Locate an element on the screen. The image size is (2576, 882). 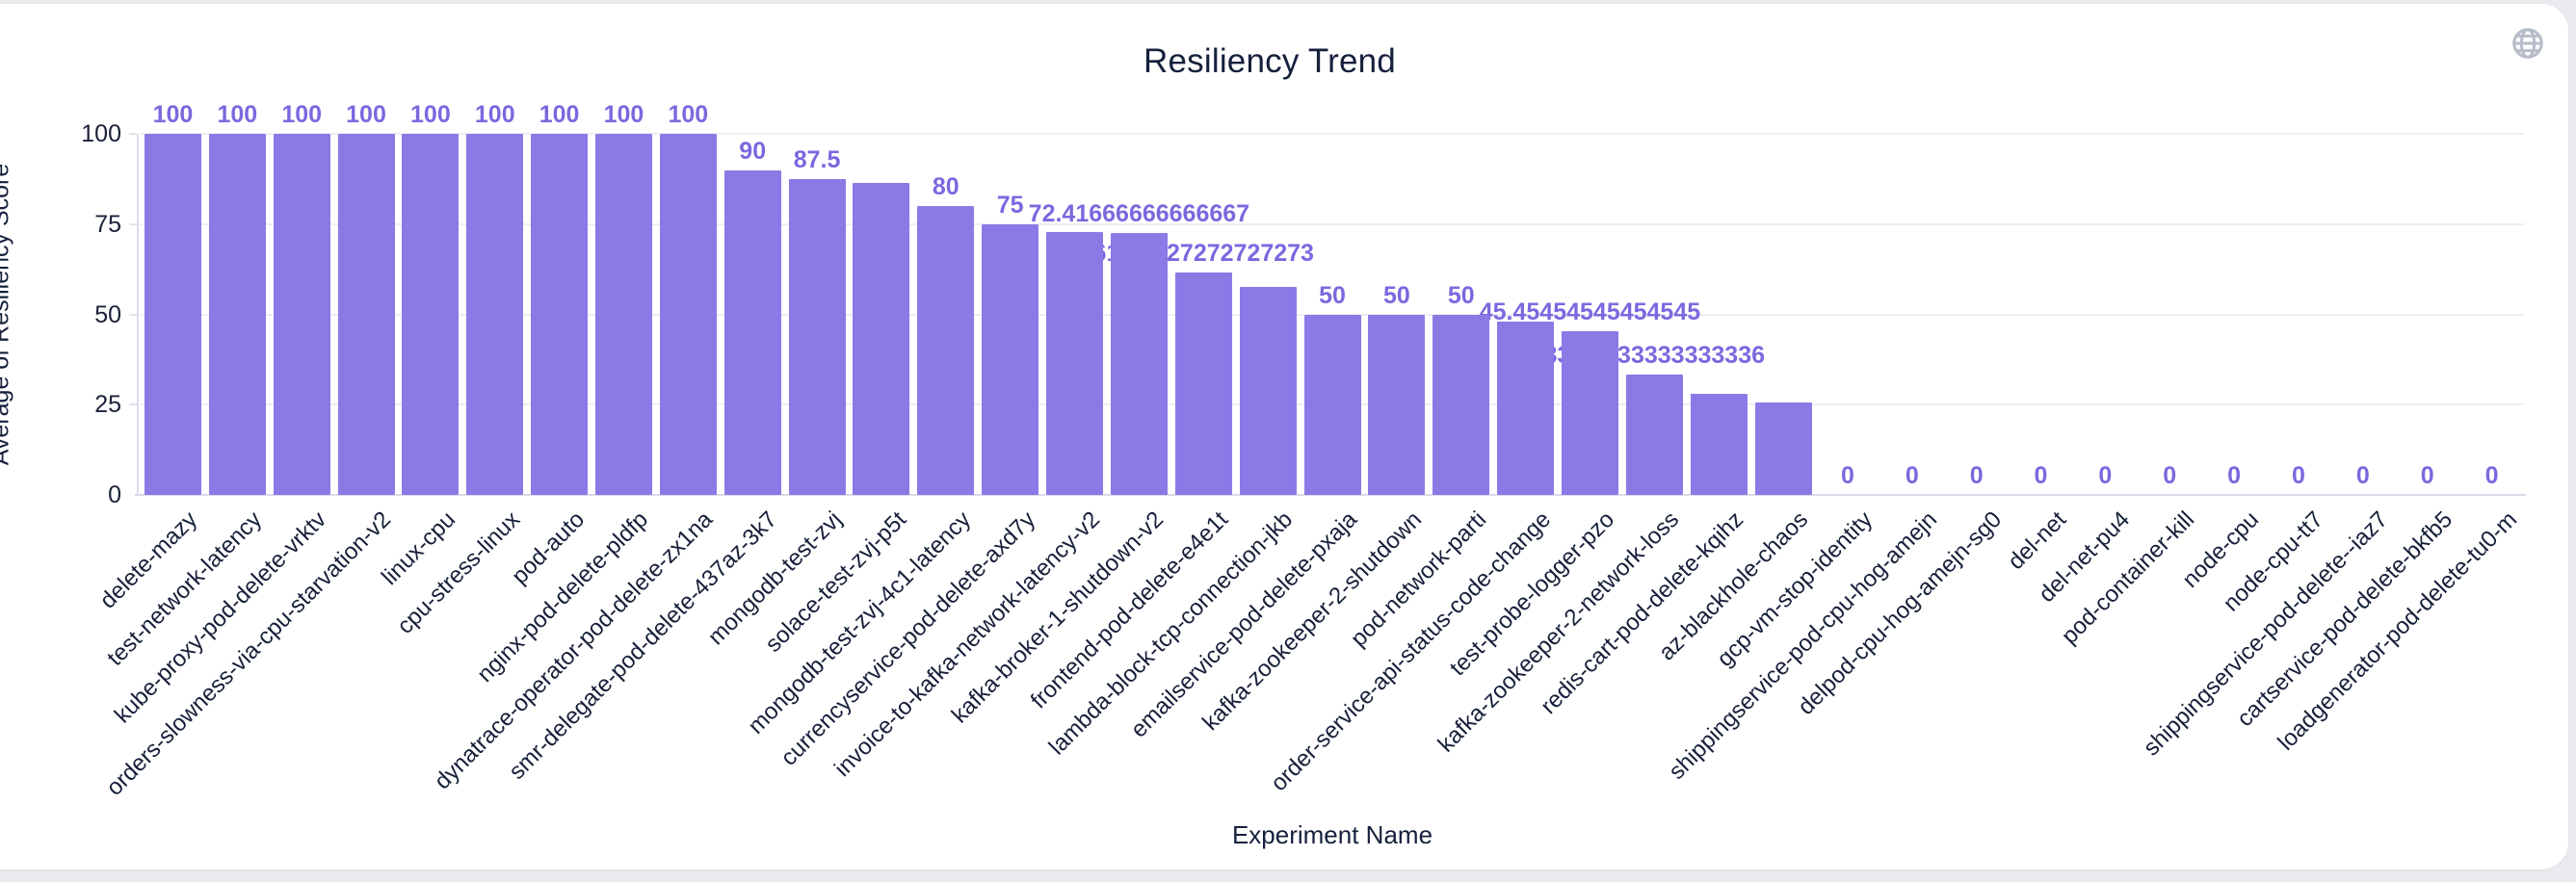
y-axis-line is located at coordinates (138, 314).